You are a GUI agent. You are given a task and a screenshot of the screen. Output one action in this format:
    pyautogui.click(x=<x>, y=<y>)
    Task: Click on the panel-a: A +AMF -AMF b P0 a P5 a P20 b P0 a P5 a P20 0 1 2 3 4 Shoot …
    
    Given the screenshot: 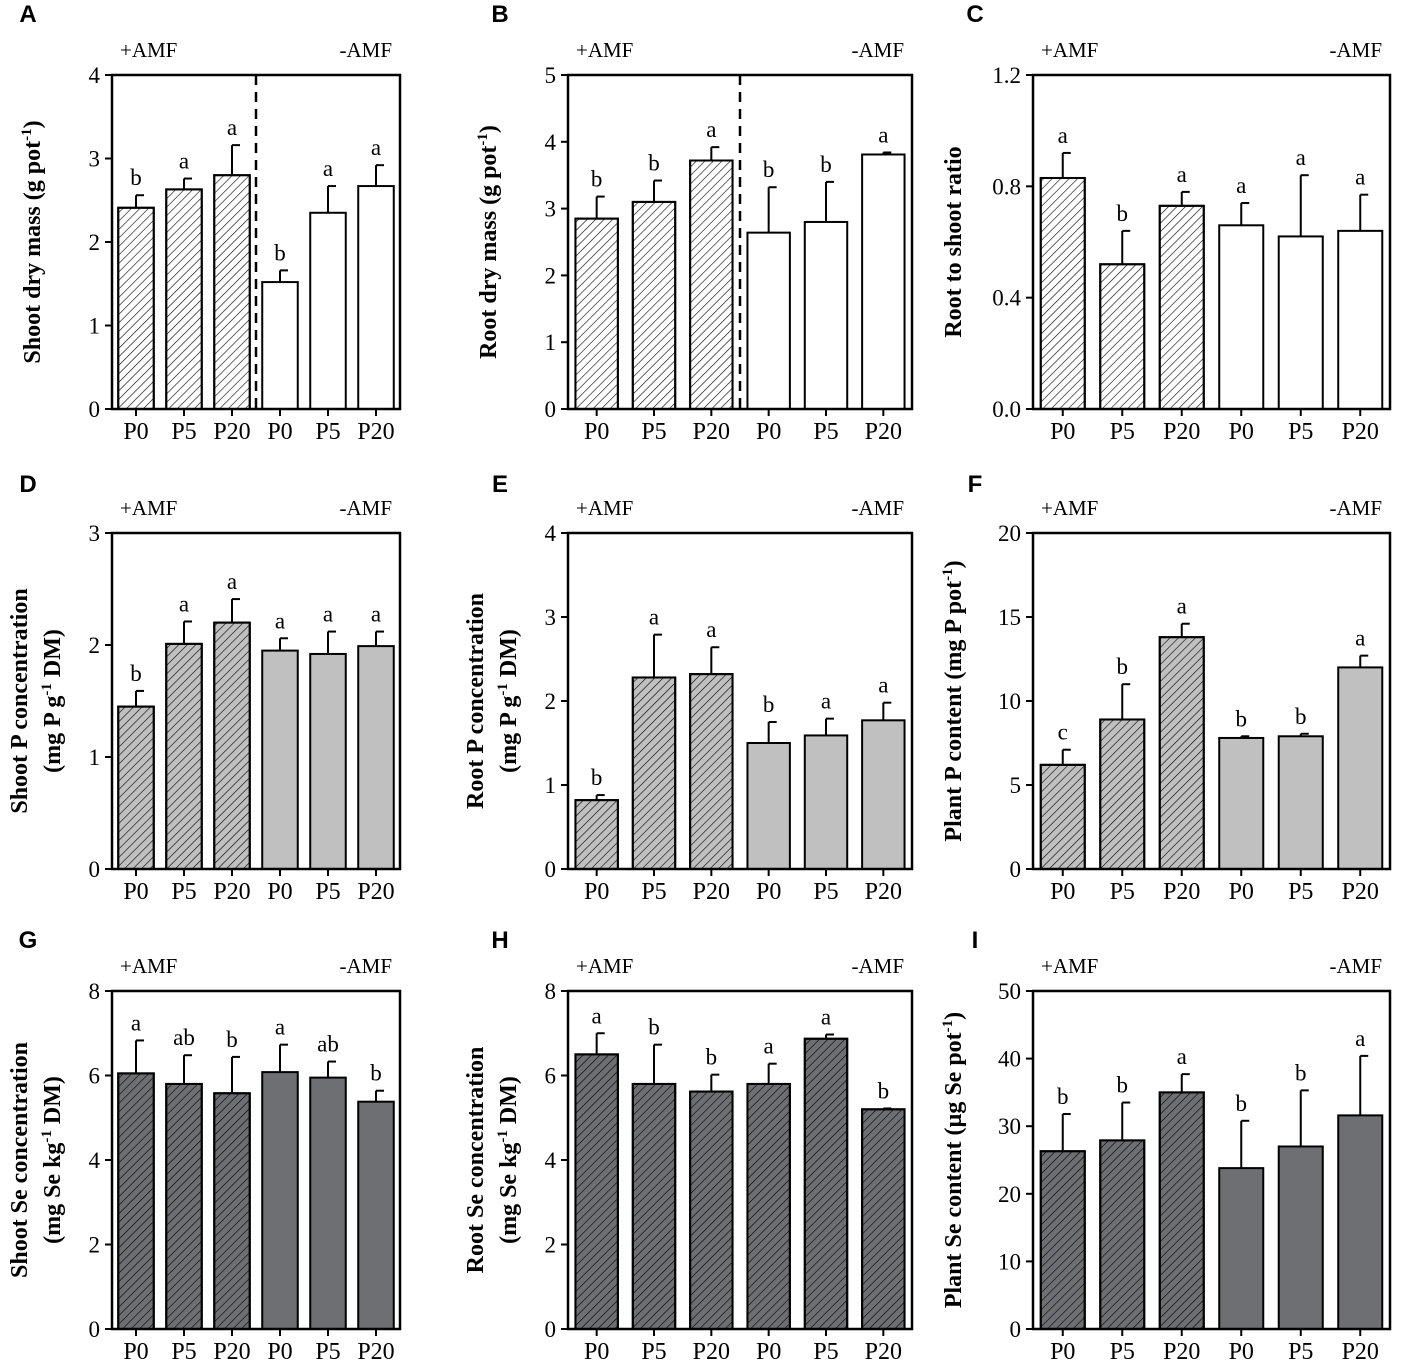 What is the action you would take?
    pyautogui.click(x=210, y=223)
    